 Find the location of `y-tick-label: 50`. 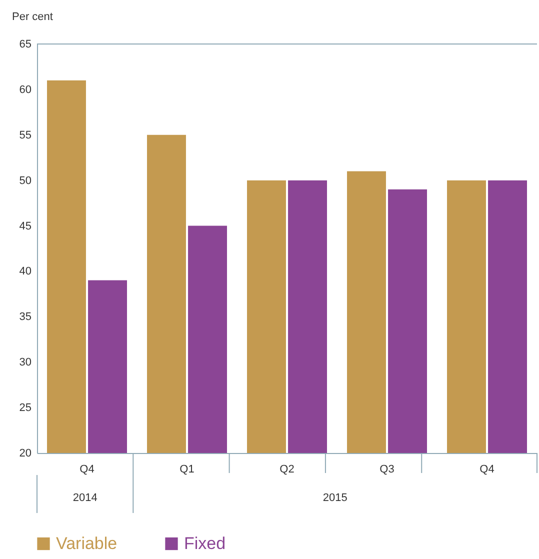

y-tick-label: 50 is located at coordinates (25, 180).